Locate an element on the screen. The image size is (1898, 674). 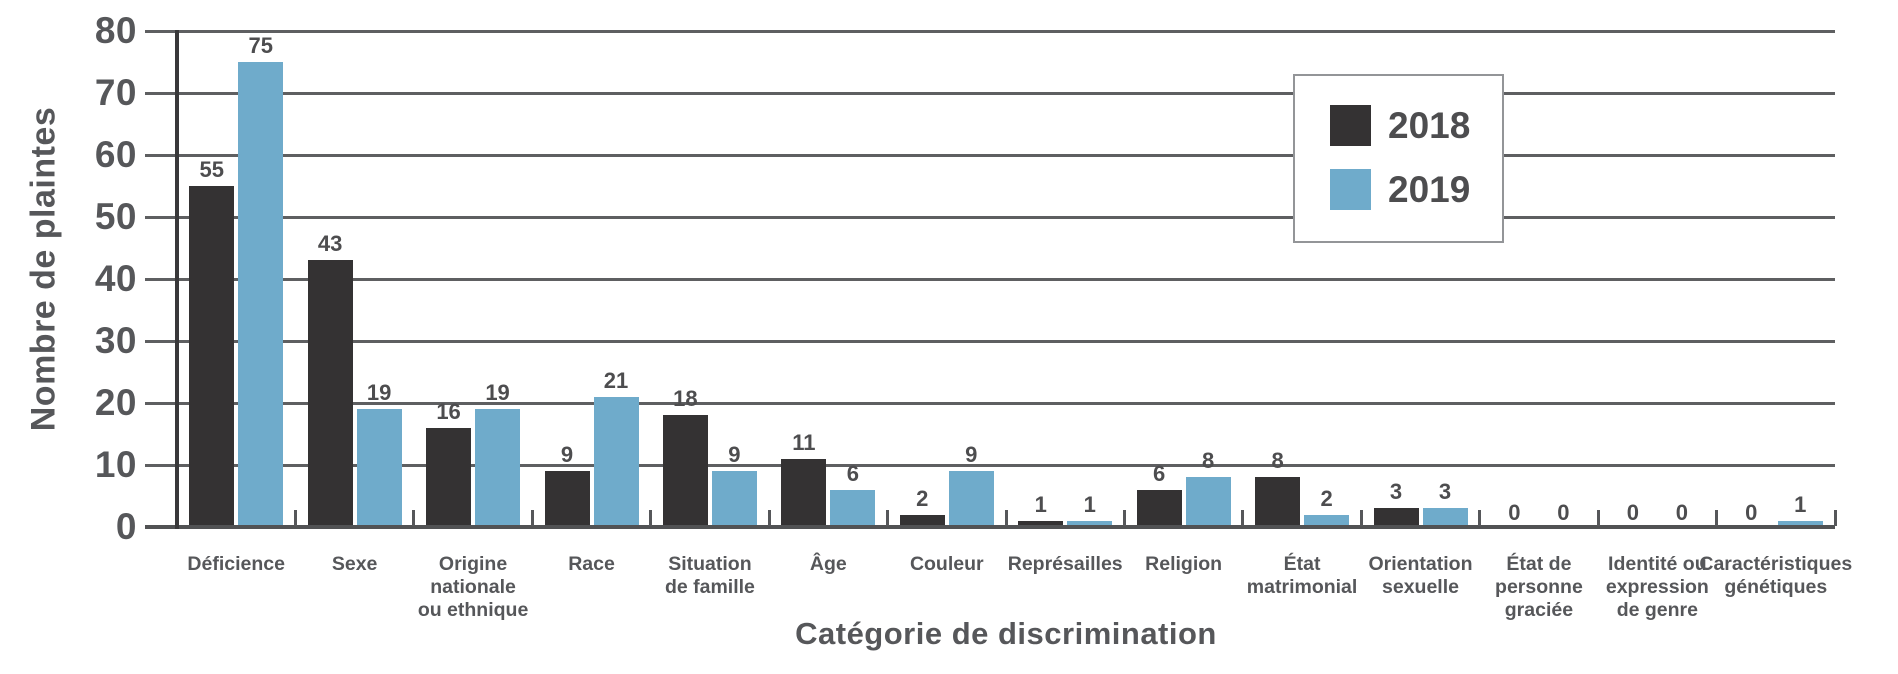
y-tick-label-40: 40 is located at coordinates (115, 278).